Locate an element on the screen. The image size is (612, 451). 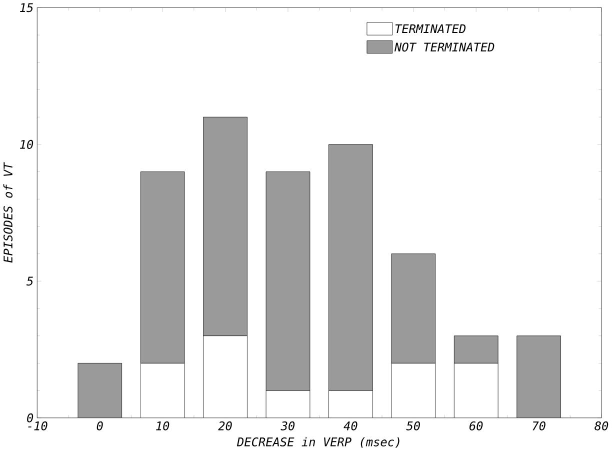
y-tick-label: 5 is located at coordinates (29, 281).